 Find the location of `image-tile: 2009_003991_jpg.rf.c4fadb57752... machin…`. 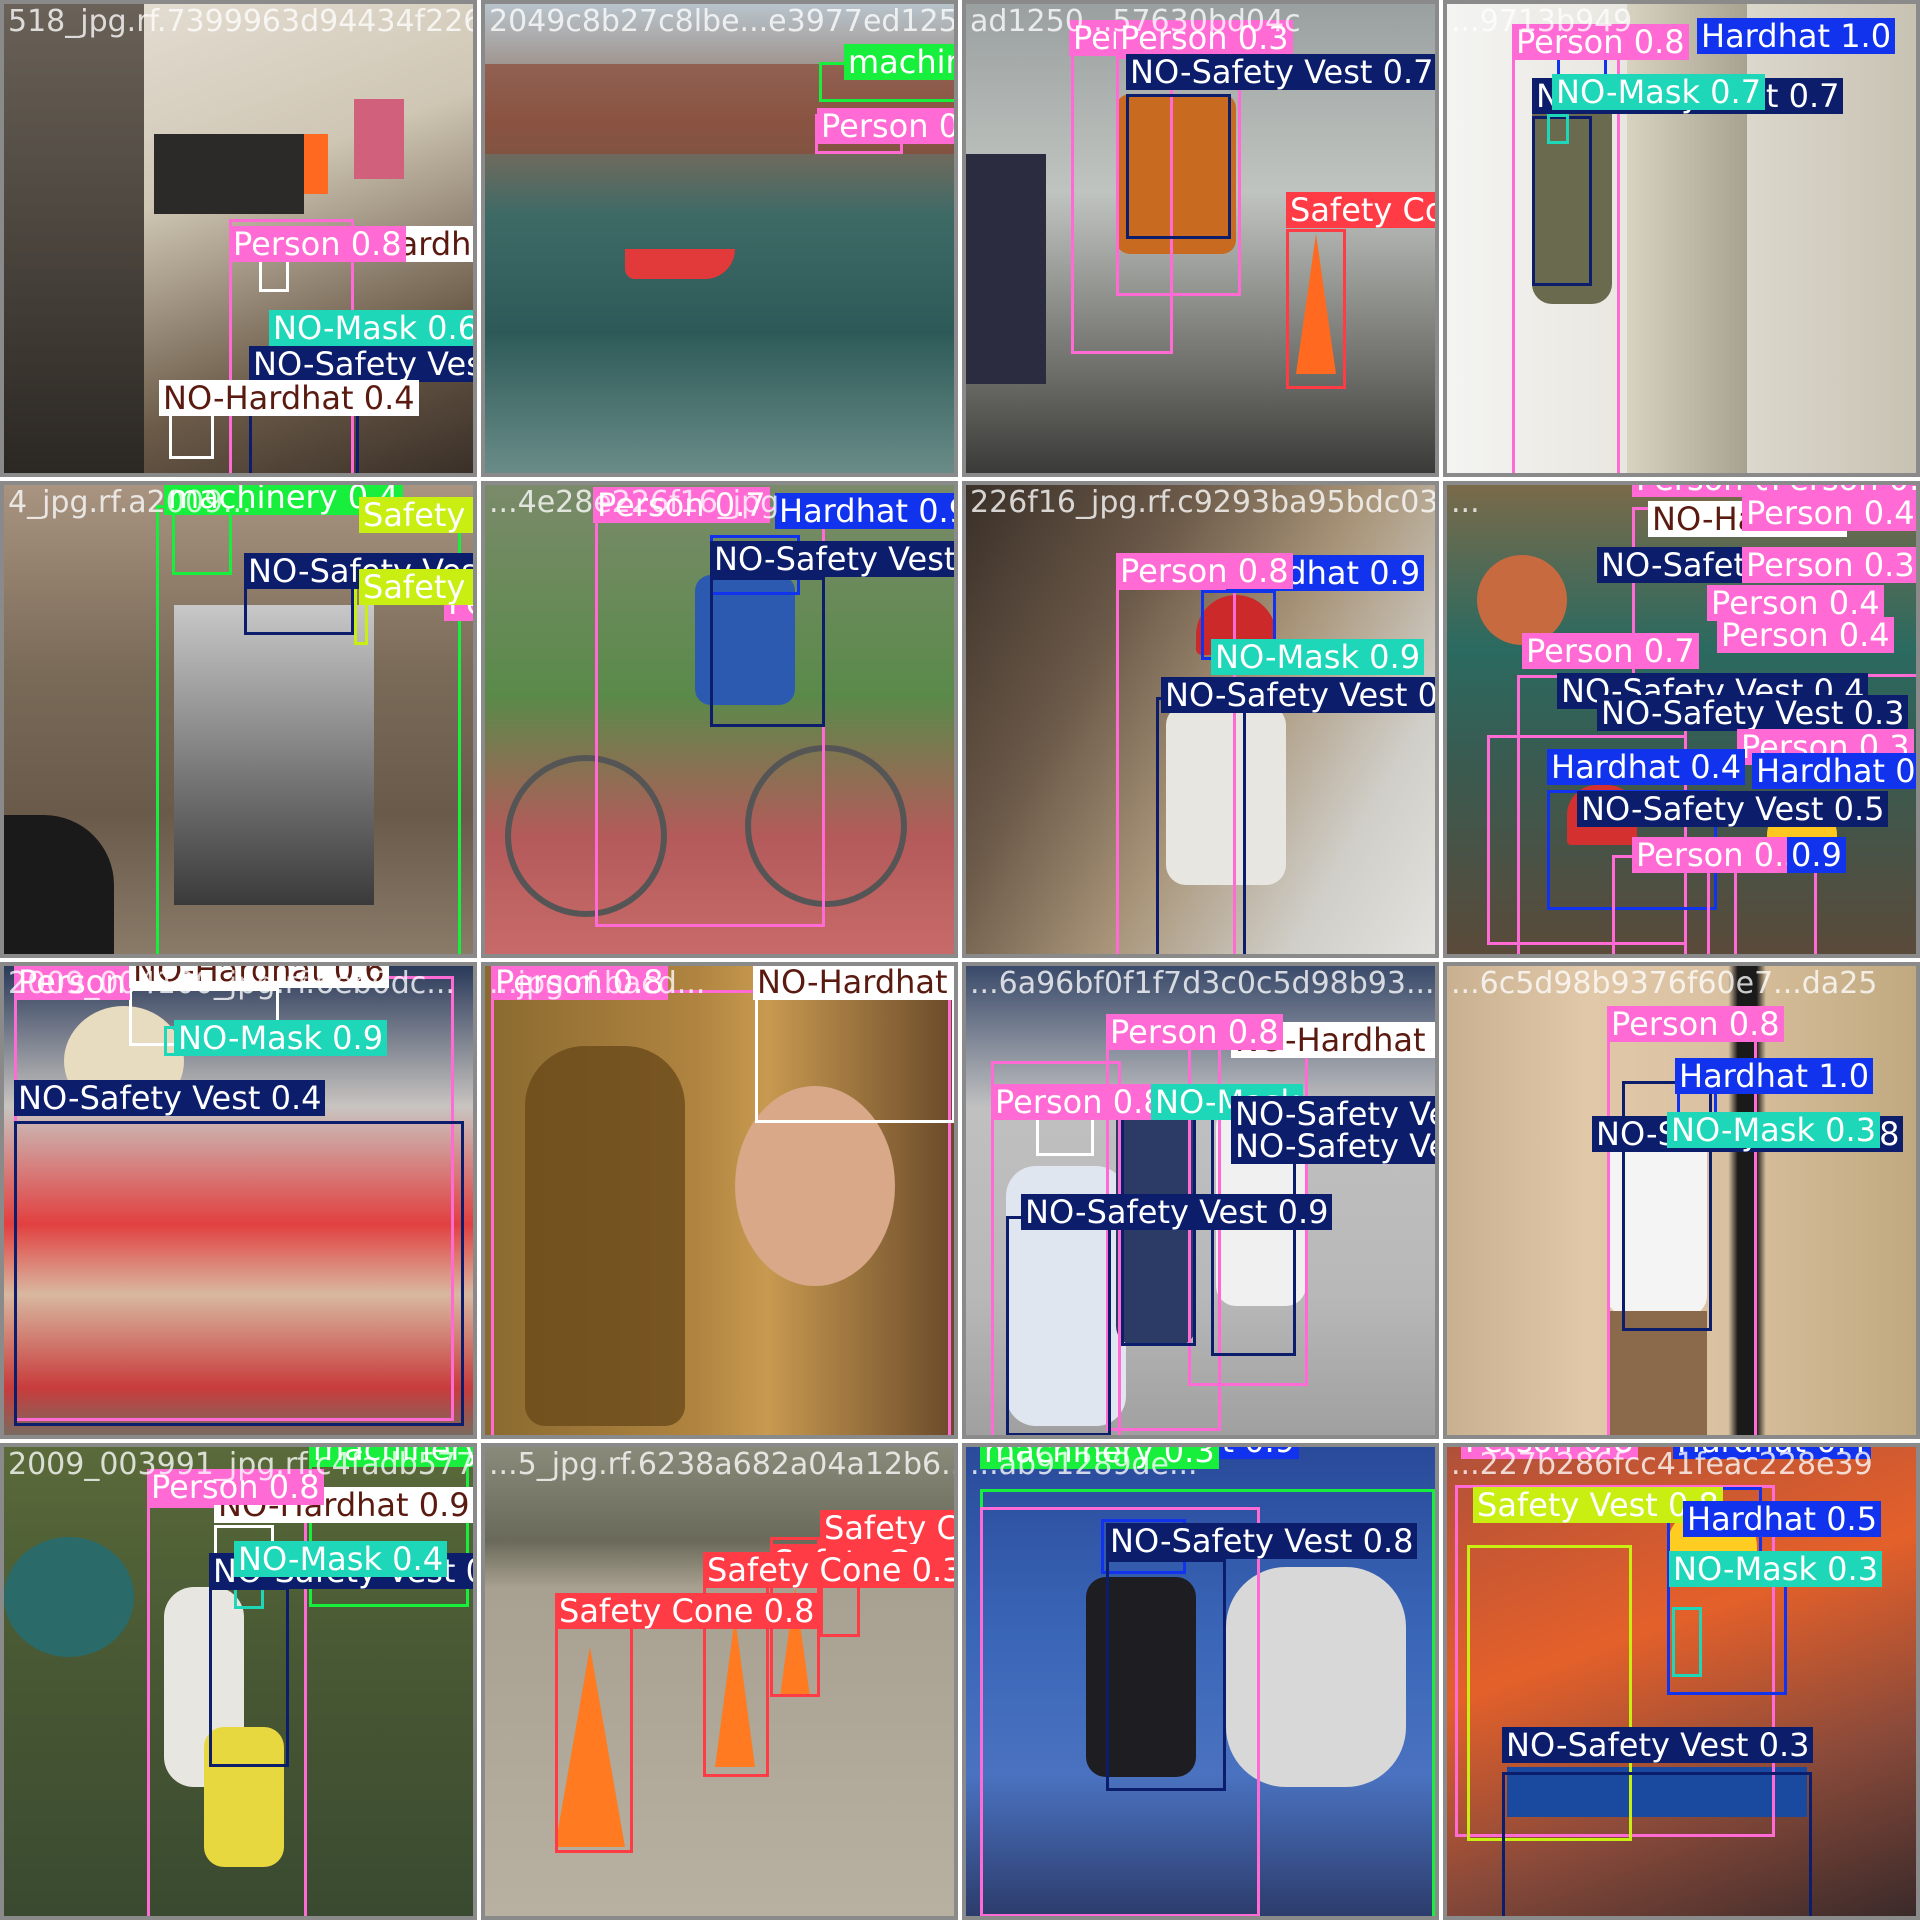

image-tile: 2009_003991_jpg.rf.c4fadb57752... machin… is located at coordinates (238, 1681).